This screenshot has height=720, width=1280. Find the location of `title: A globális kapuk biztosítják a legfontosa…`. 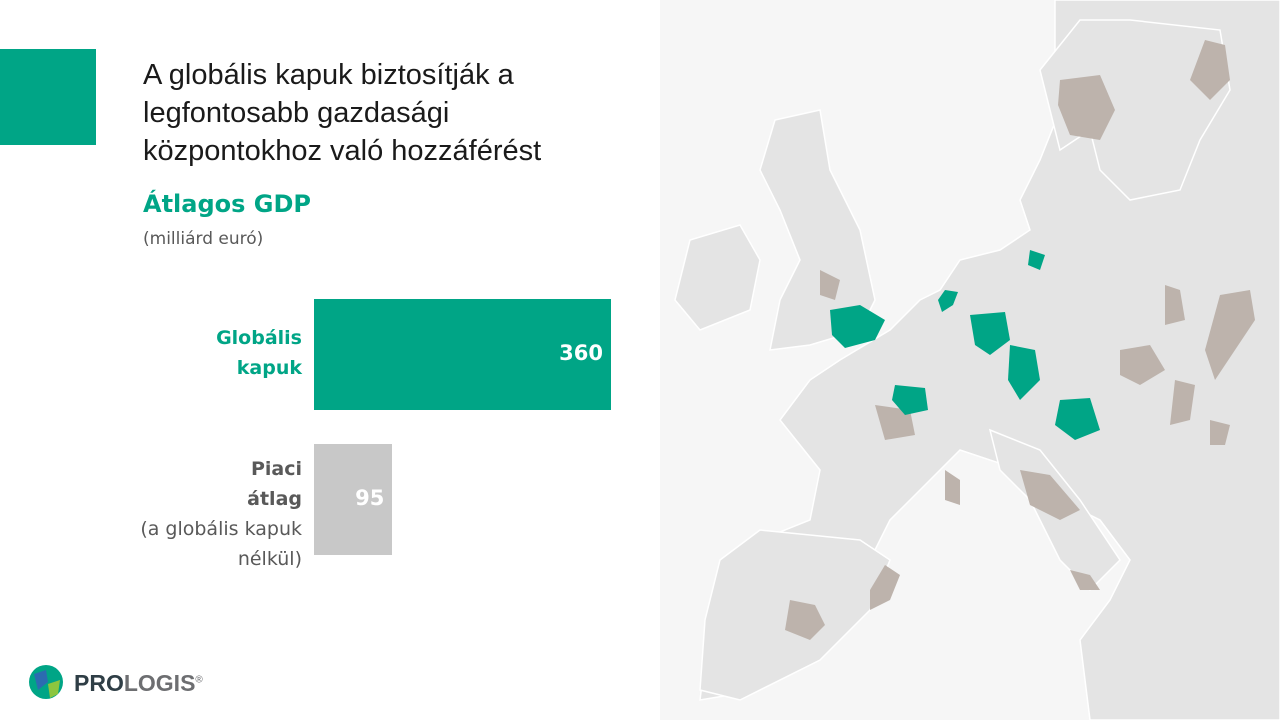

title: A globális kapuk biztosítják a legfontosa… is located at coordinates (342, 113).